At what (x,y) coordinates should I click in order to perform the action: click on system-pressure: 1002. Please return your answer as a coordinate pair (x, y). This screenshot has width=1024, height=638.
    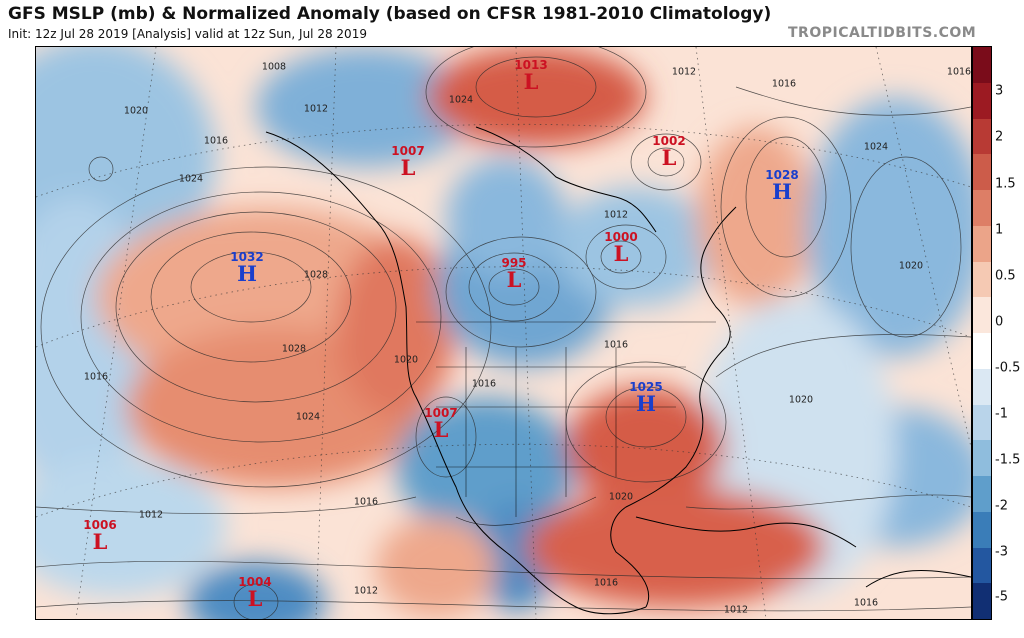
    Looking at the image, I should click on (669, 141).